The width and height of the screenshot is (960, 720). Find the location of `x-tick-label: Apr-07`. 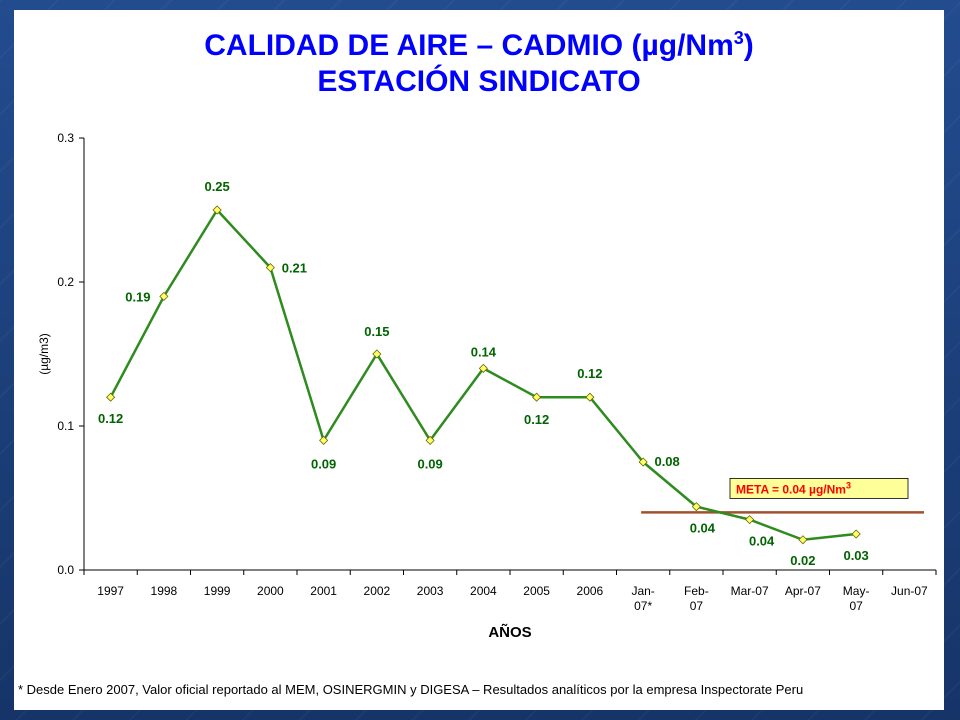

x-tick-label: Apr-07 is located at coordinates (803, 591).